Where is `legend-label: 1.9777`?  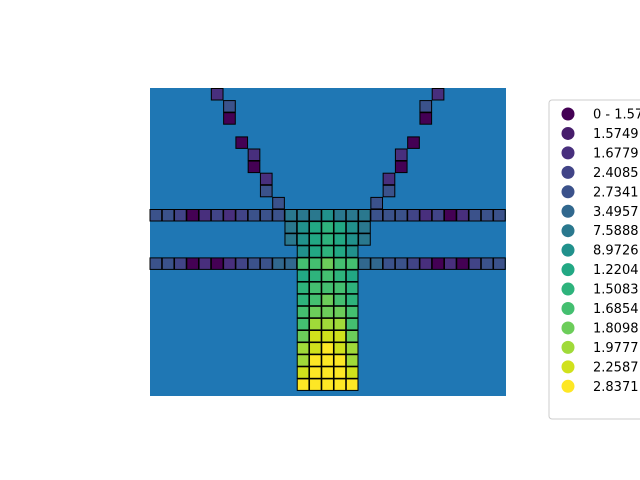 legend-label: 1.9777 is located at coordinates (616, 348).